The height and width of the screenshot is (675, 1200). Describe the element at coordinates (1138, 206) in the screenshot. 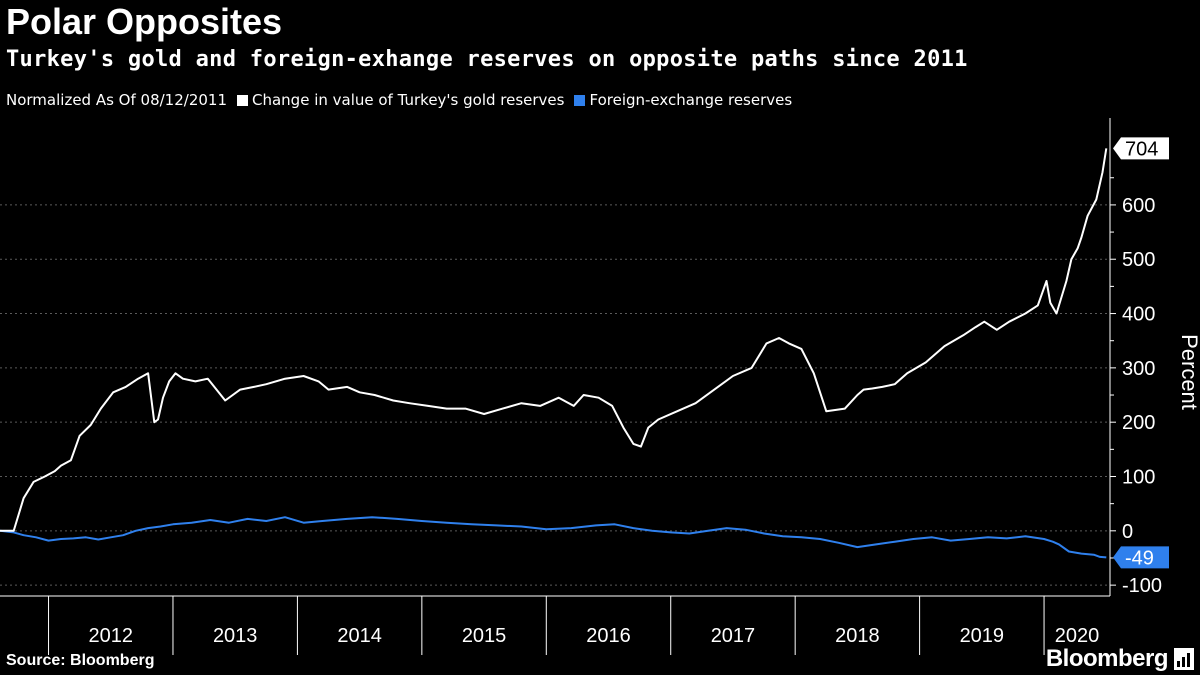

I see `y-tick-label: 600` at that location.